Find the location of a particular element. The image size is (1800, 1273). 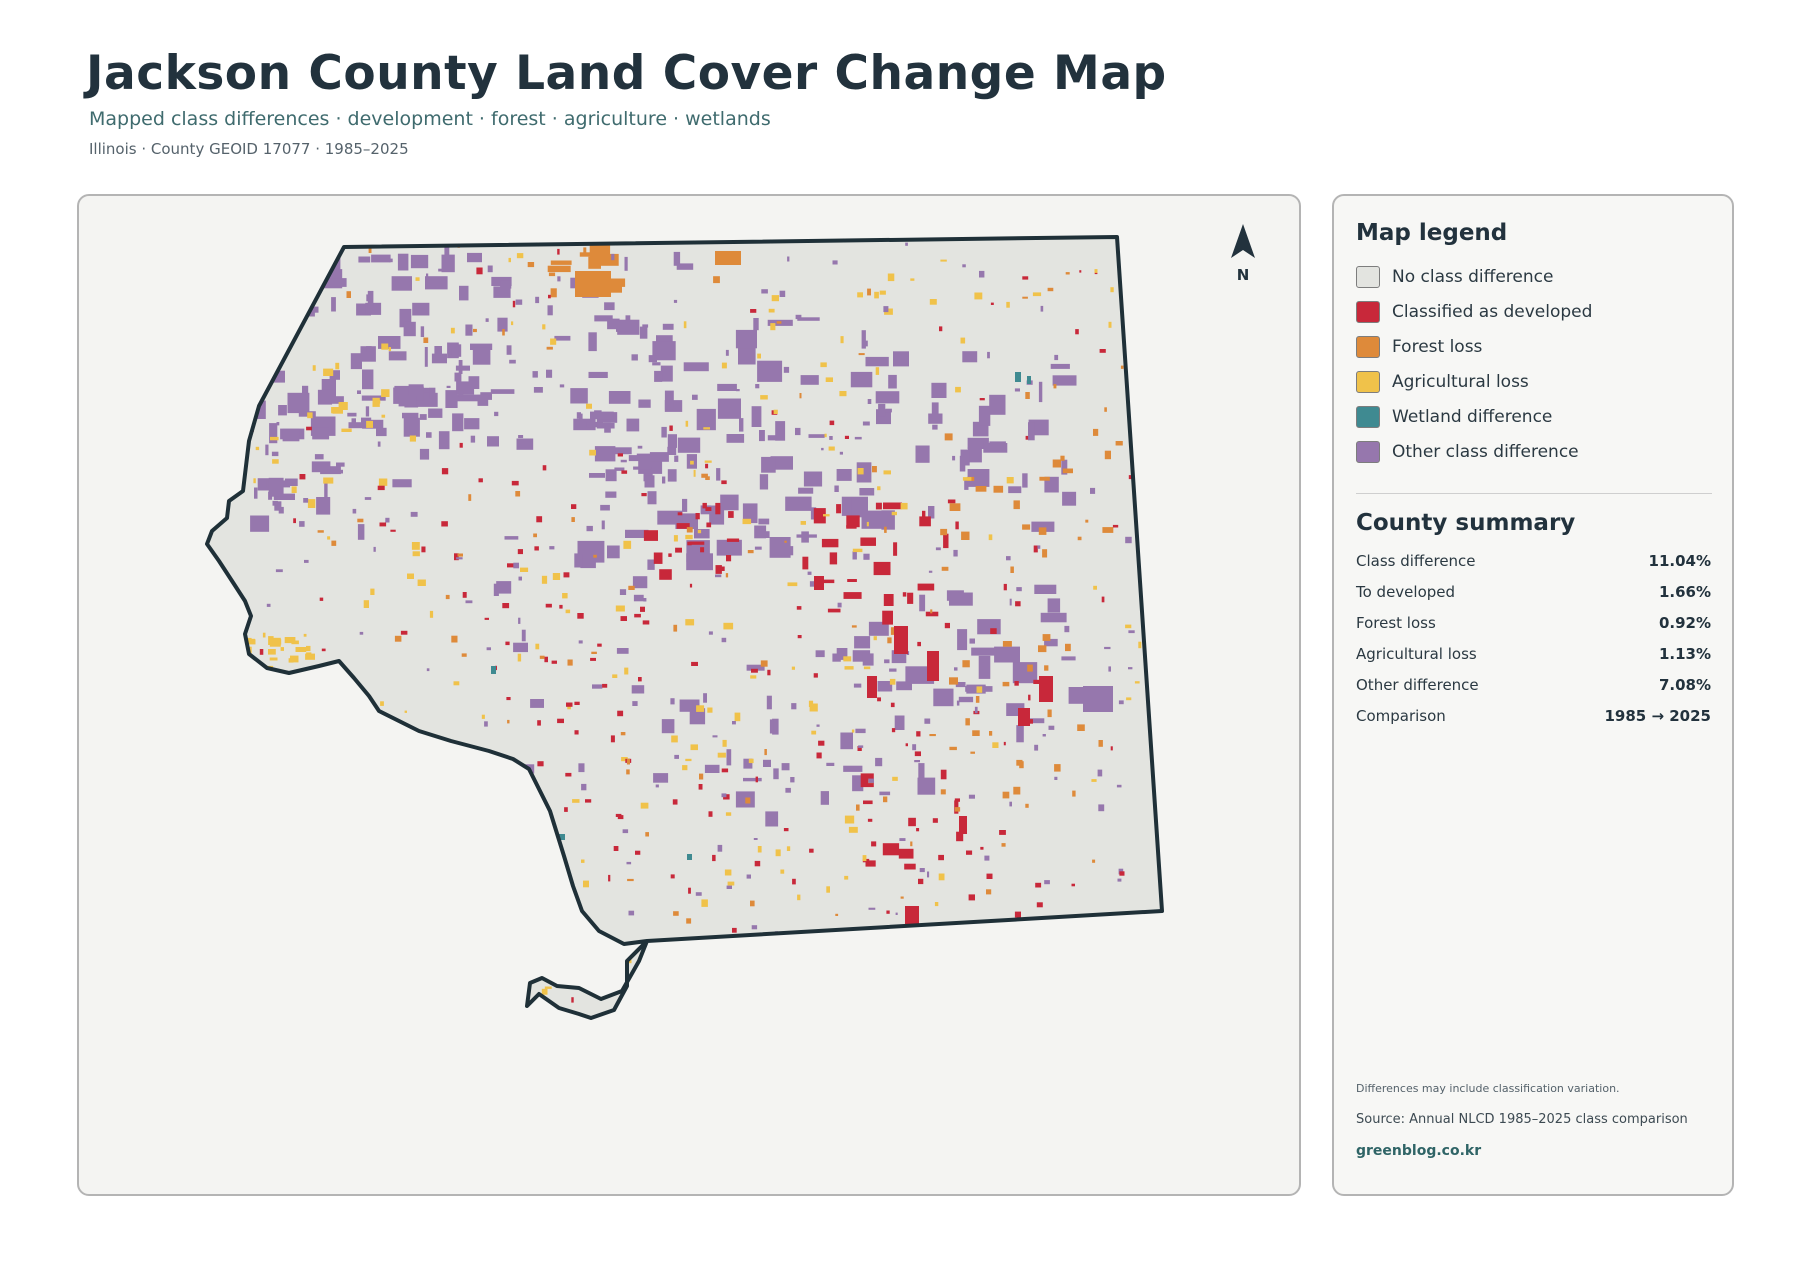

legend-item-other: Other class difference is located at coordinates (1467, 452).